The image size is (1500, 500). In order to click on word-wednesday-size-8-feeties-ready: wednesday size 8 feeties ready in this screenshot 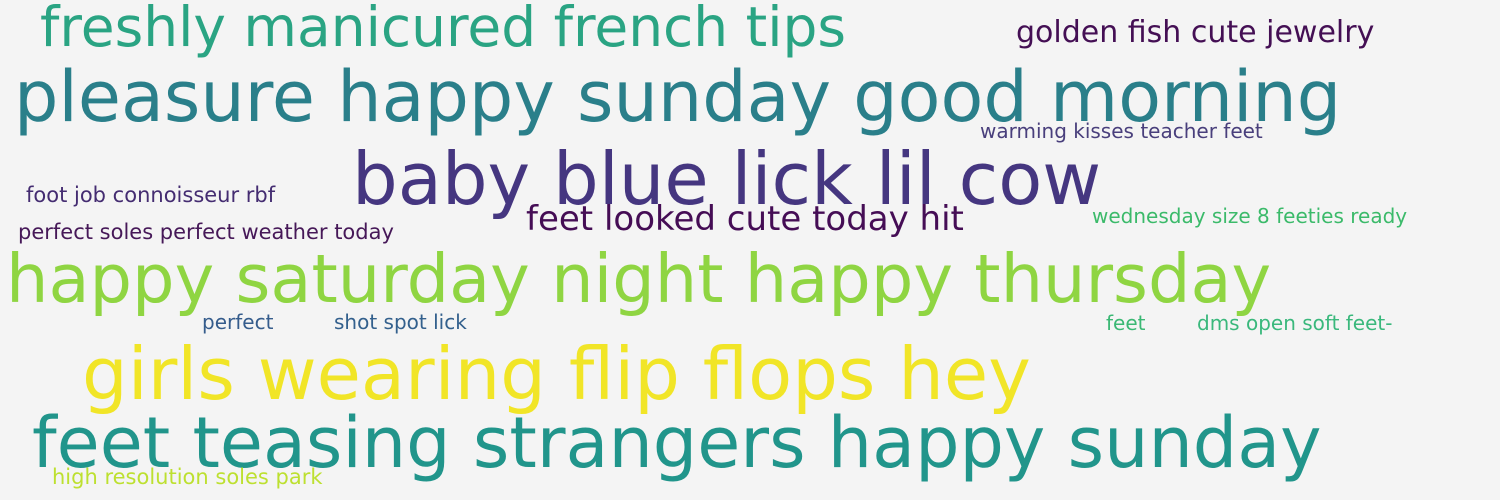, I will do `click(1250, 216)`.